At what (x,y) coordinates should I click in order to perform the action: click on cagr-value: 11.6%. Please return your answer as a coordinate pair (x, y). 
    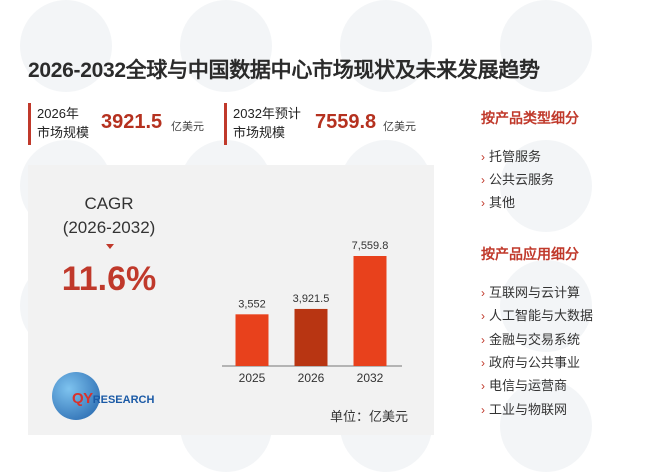
    Looking at the image, I should click on (109, 279).